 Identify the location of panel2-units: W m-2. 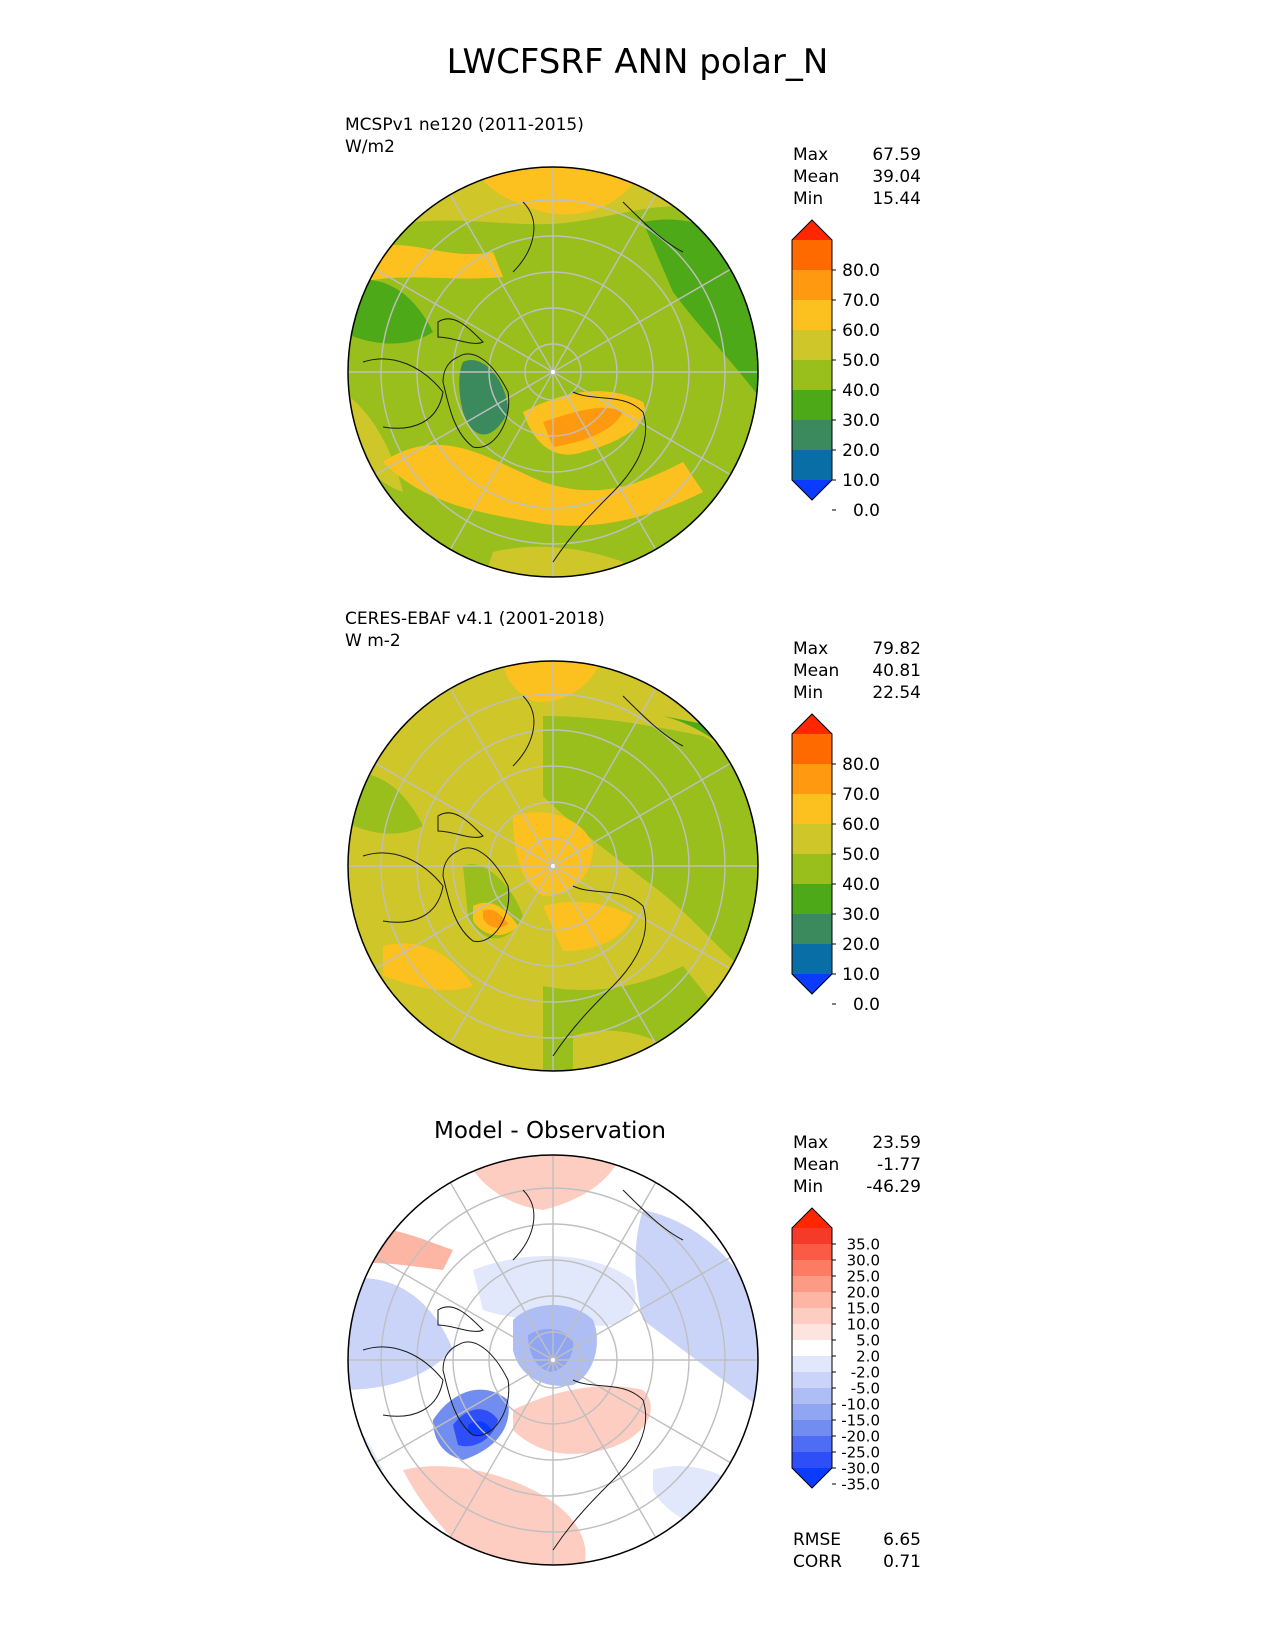
(373, 641).